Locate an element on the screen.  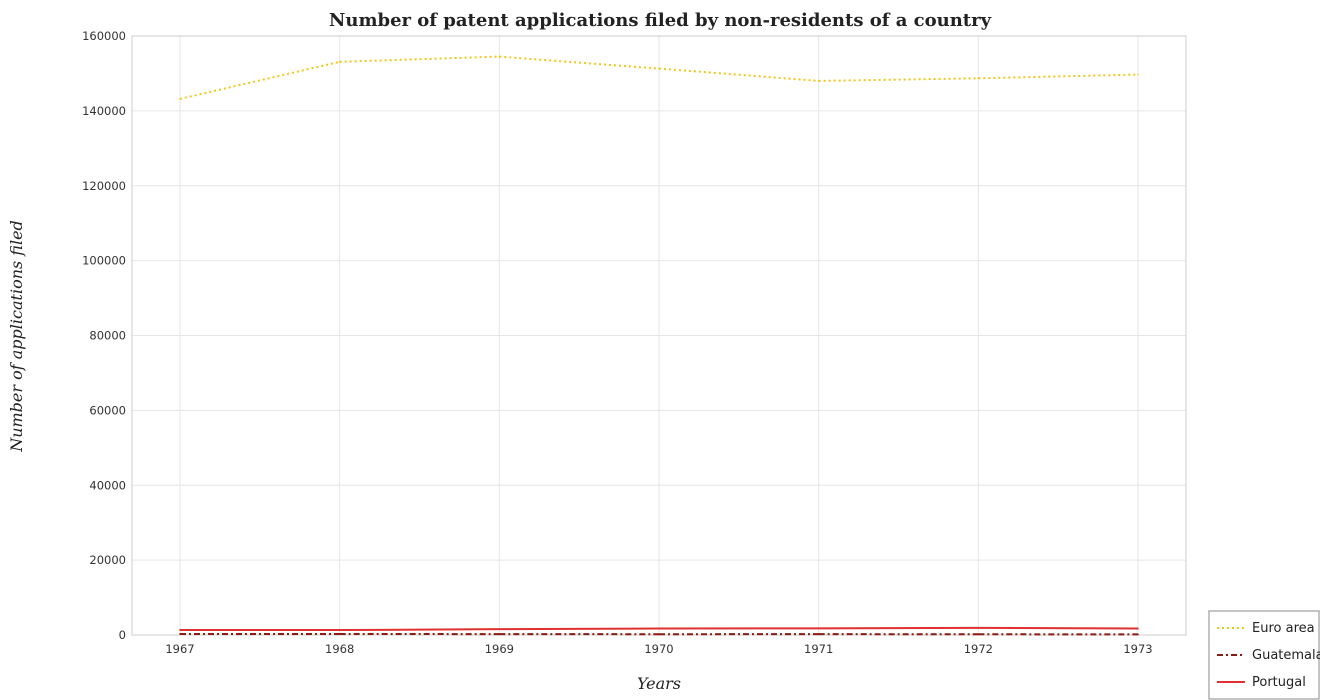
x-tick-label: 1972 is located at coordinates (978, 649).